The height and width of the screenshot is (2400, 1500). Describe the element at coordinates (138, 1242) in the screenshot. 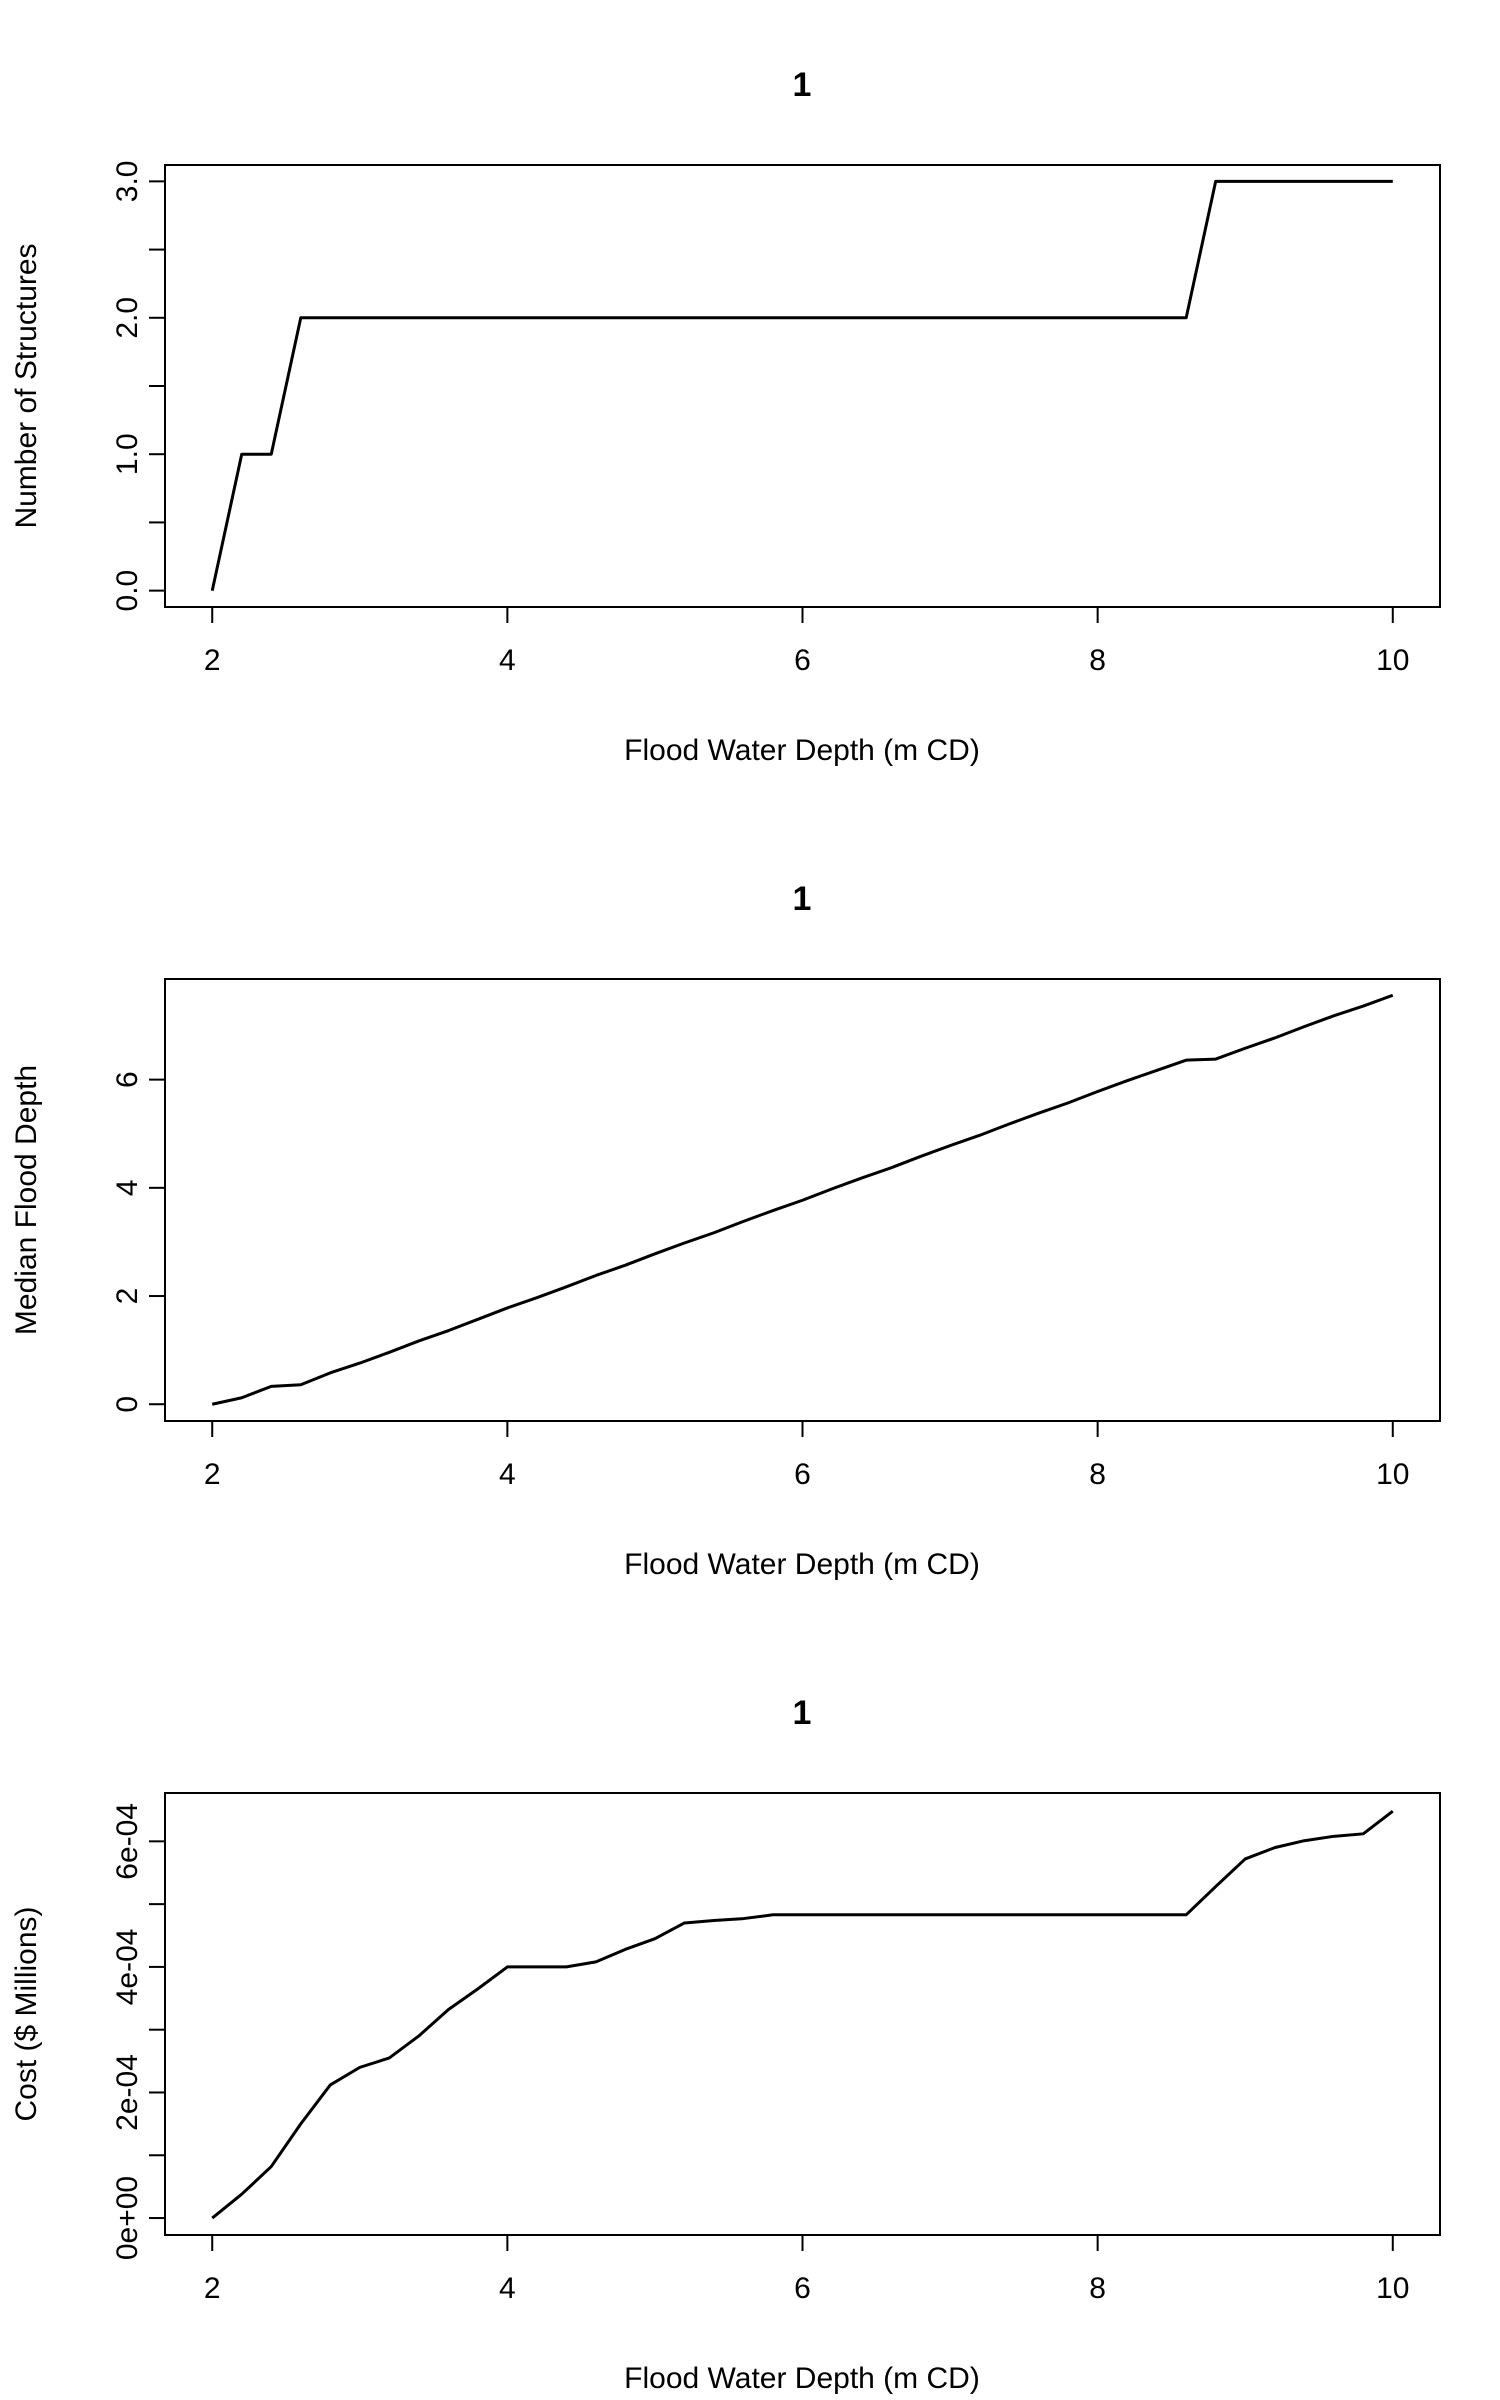

I see `y-axis: 0 2 4 6` at that location.